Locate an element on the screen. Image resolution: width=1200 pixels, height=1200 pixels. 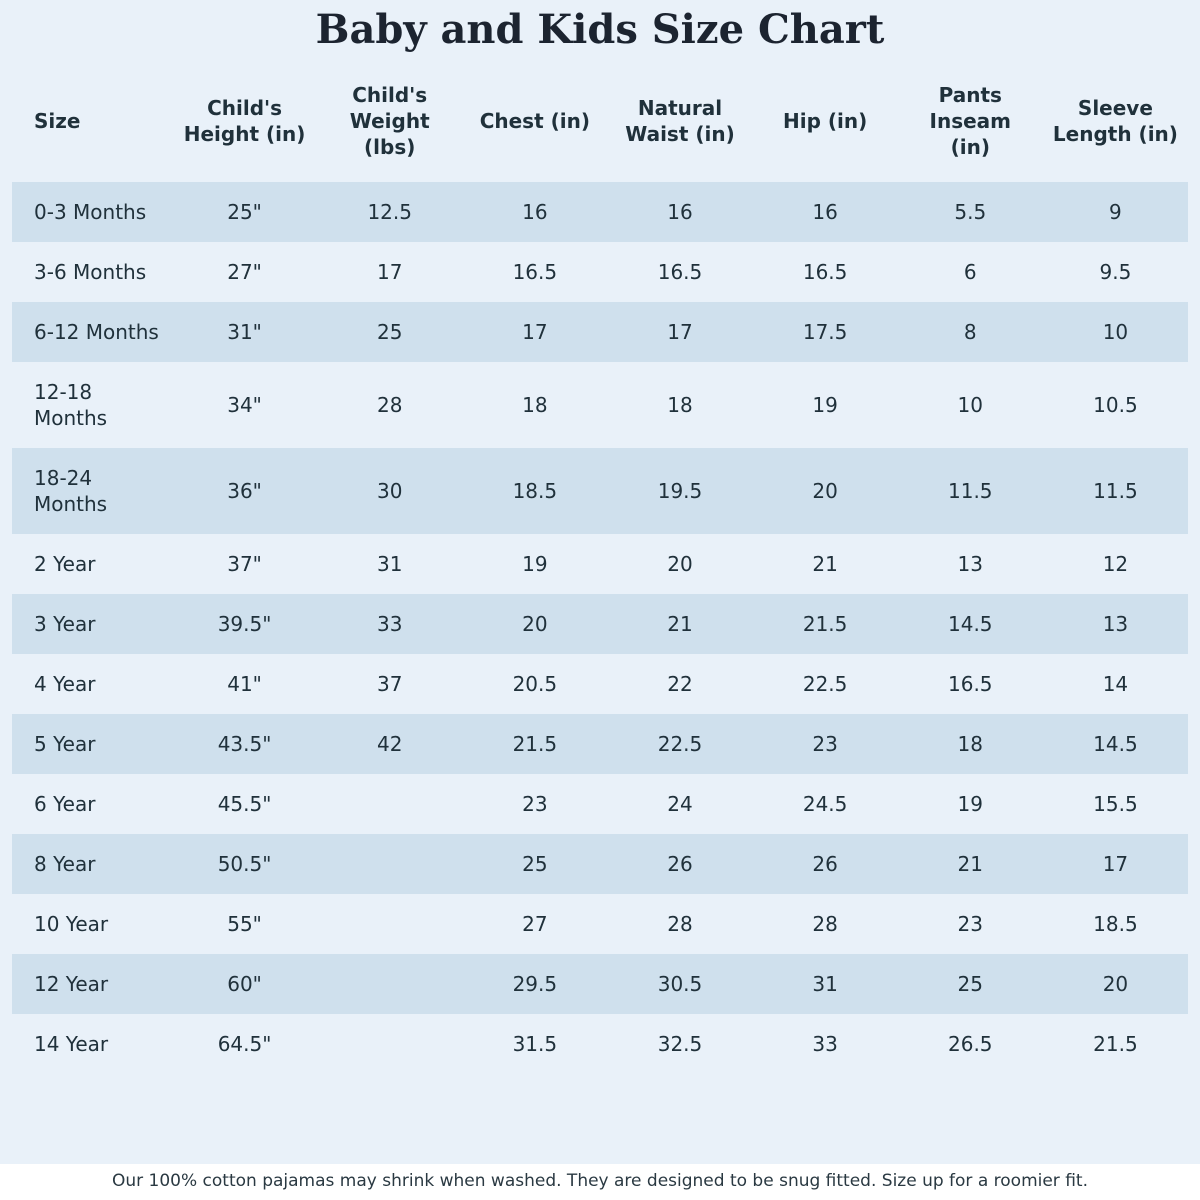
value-cell: 37 is located at coordinates (389, 684).